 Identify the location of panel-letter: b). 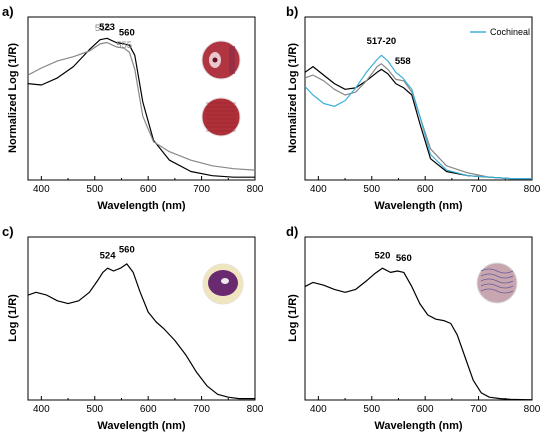
(292, 11).